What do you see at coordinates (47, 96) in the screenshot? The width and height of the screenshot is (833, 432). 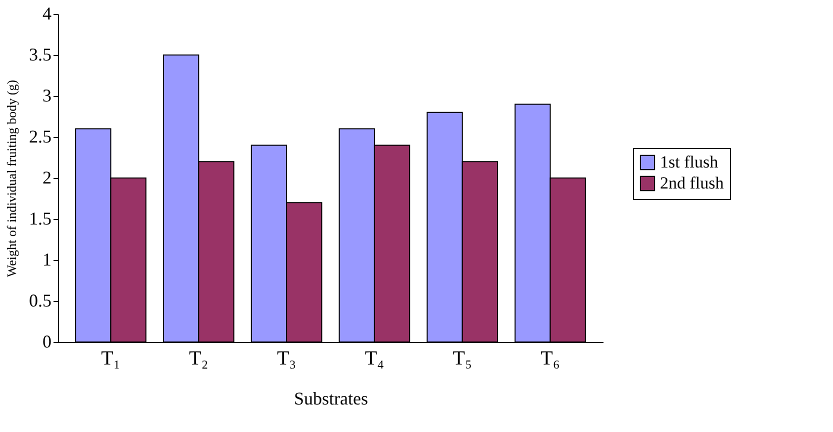 I see `y-tick-label: 3` at bounding box center [47, 96].